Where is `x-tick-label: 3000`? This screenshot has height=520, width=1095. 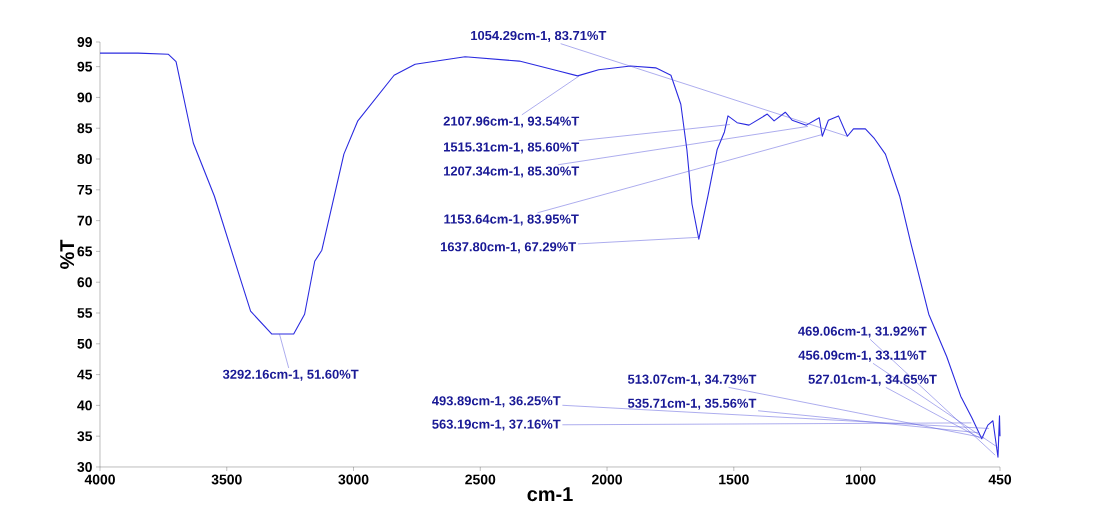 x-tick-label: 3000 is located at coordinates (353, 479).